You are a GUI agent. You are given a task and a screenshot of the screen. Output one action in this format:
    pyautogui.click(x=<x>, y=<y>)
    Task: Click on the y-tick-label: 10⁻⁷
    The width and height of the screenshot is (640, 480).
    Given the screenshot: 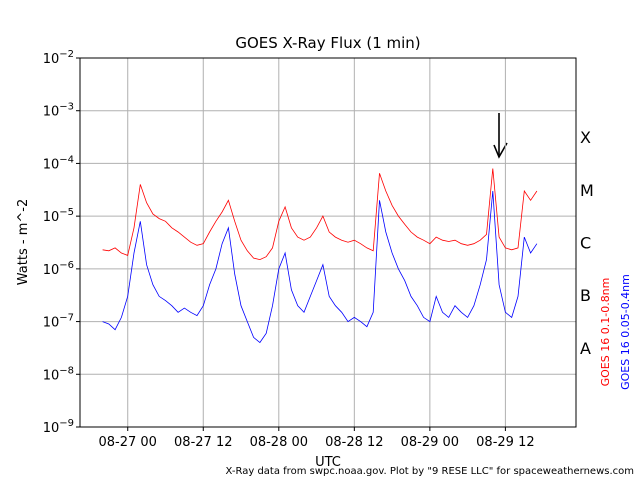 What is the action you would take?
    pyautogui.click(x=58, y=322)
    